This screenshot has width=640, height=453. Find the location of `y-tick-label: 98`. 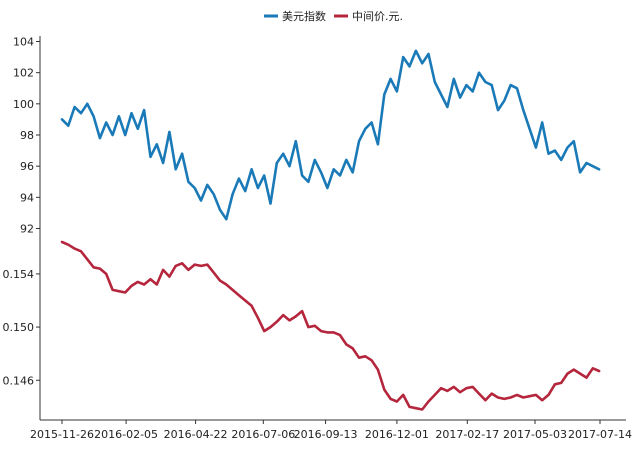

y-tick-label: 98 is located at coordinates (27, 135).